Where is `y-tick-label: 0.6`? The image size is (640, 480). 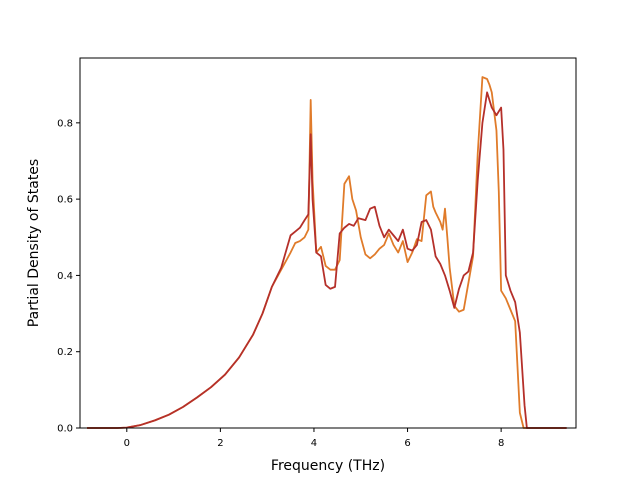
y-tick-label: 0.6 is located at coordinates (65, 200).